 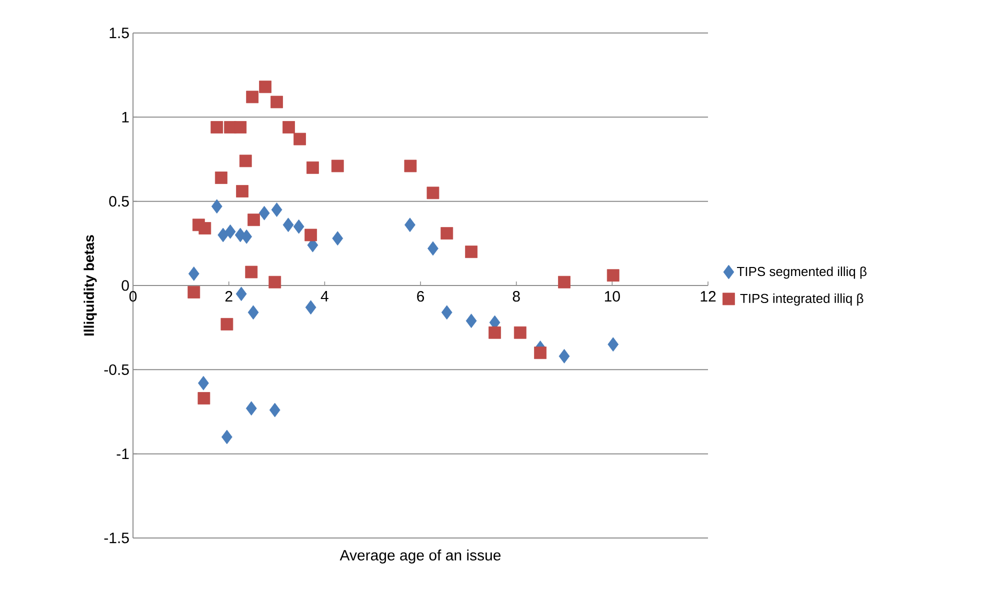 I want to click on x-tick-label: 4, so click(x=324, y=296).